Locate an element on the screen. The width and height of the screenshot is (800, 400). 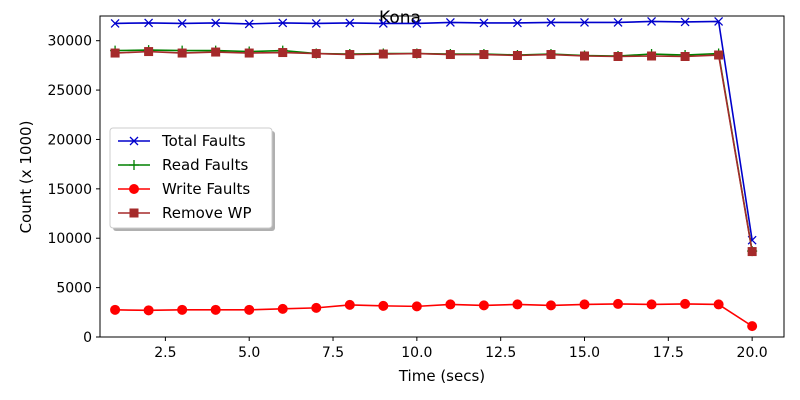
y-tick-label: 5000 is located at coordinates (74, 289).